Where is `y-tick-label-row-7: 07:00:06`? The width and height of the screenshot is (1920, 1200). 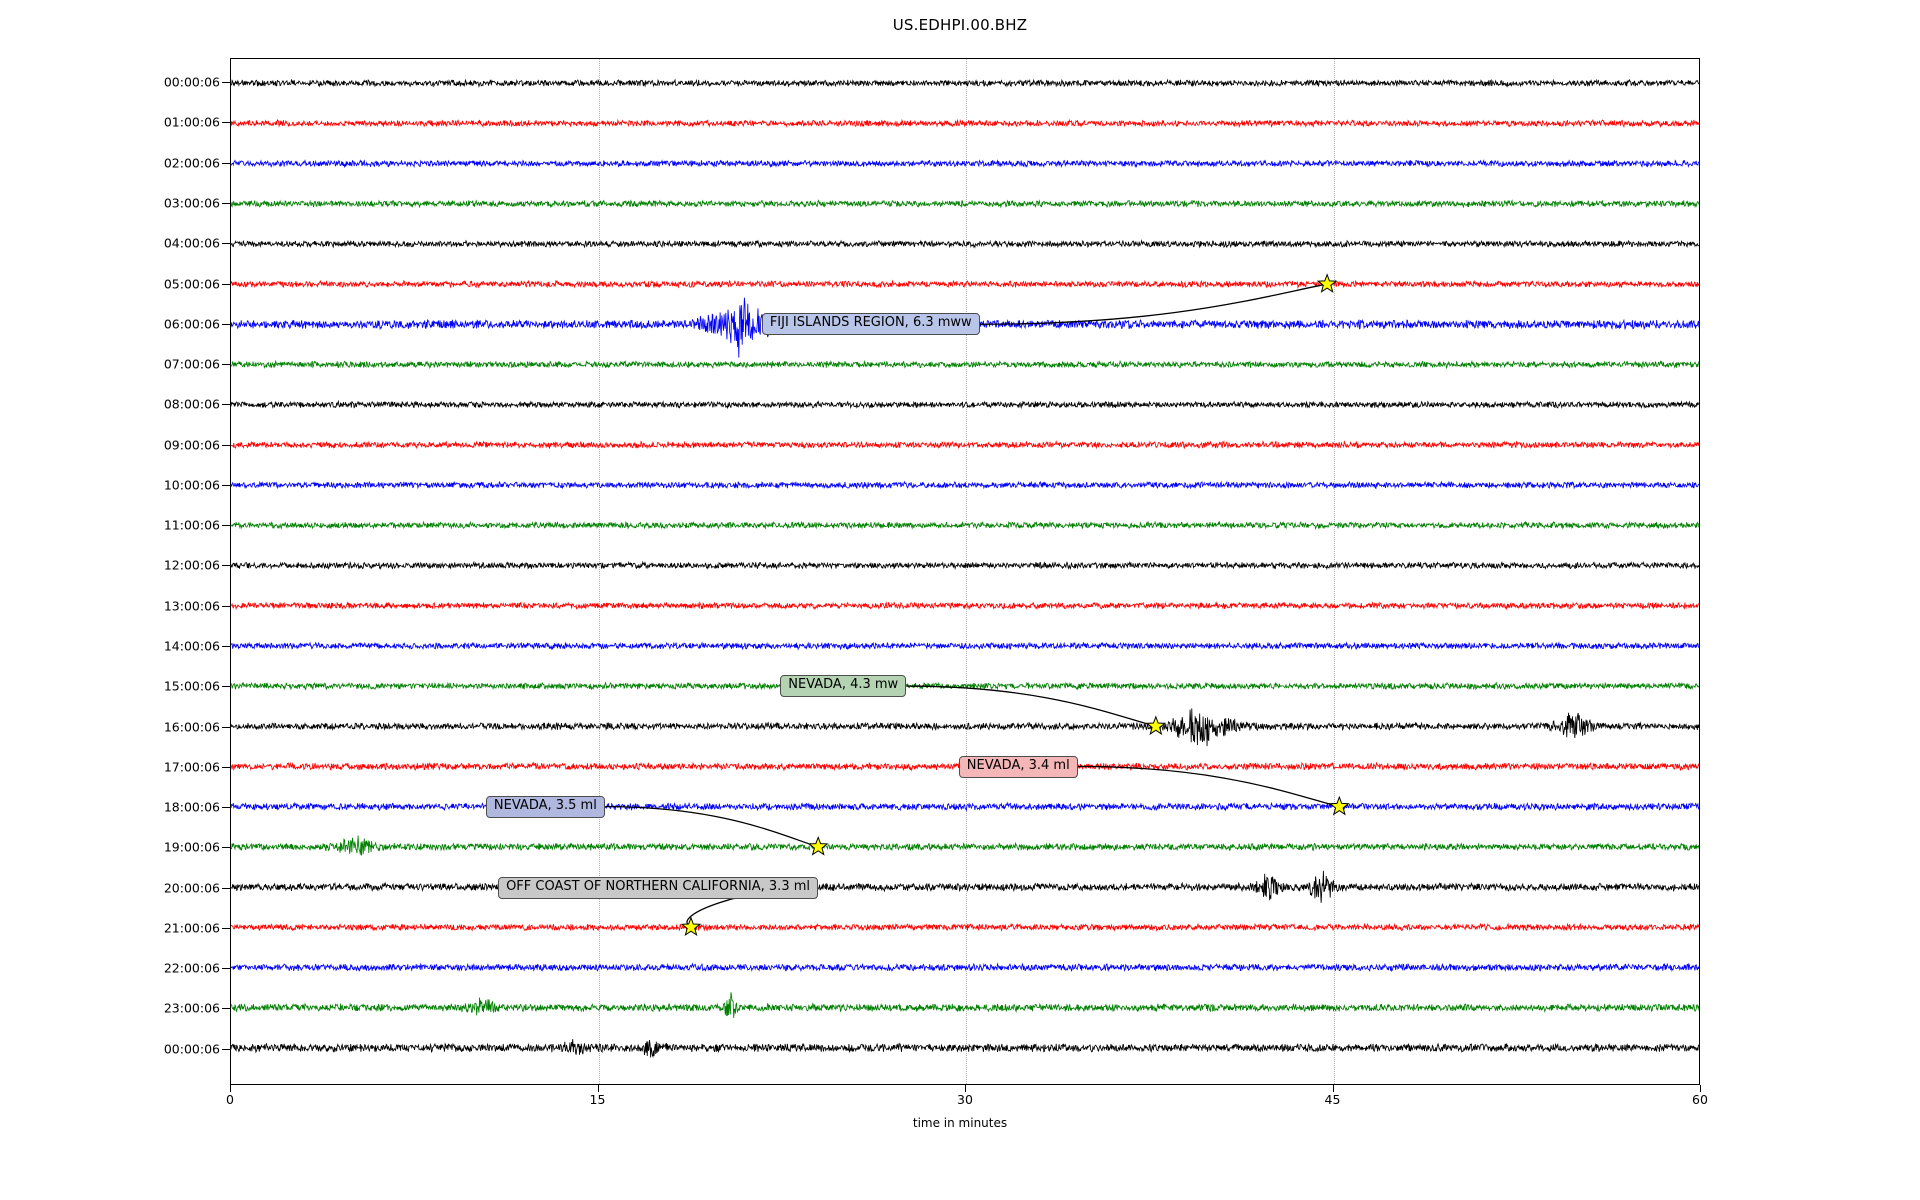 y-tick-label-row-7: 07:00:06 is located at coordinates (191, 364).